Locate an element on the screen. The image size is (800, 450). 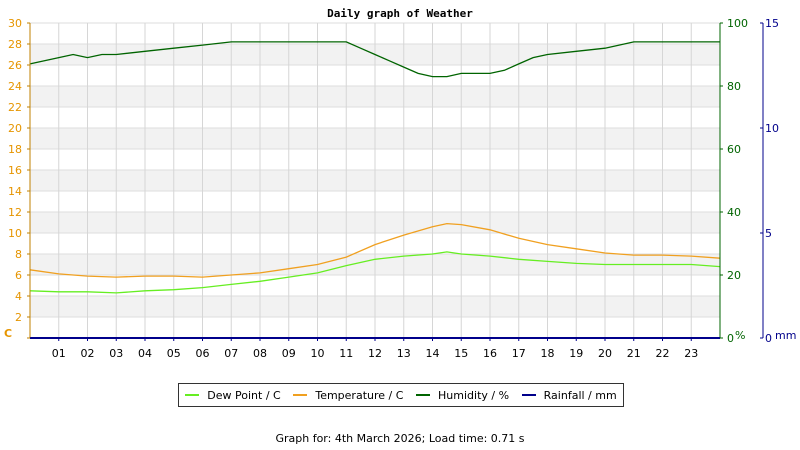
legend-item-temperature: Temperature / C is located at coordinates (348, 395).